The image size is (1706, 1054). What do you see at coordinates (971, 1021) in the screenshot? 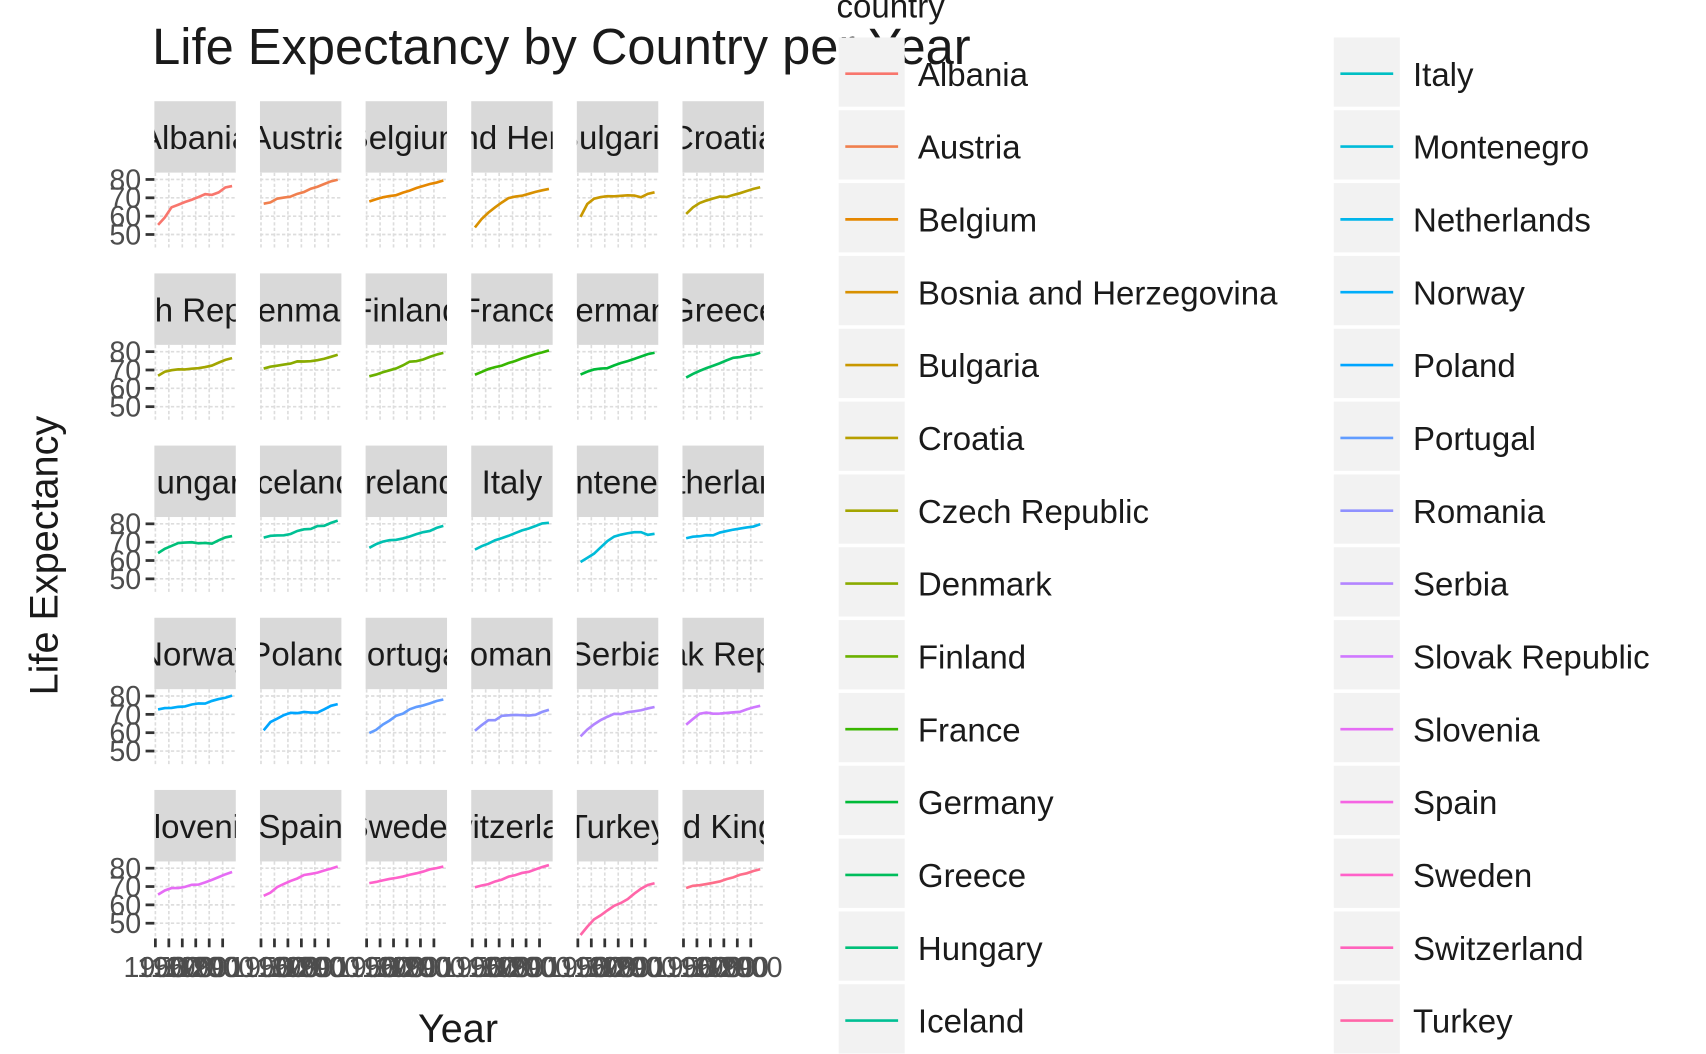
I see `legend-label: Iceland` at bounding box center [971, 1021].